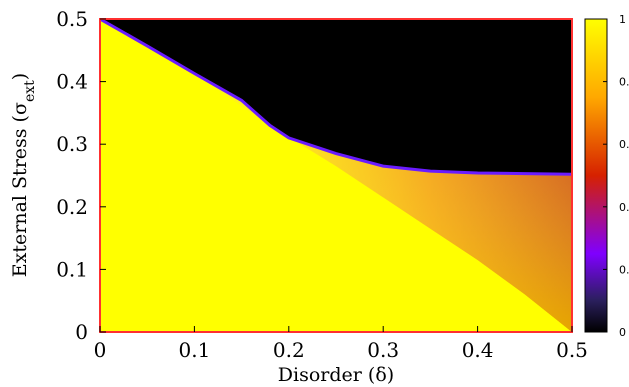 This screenshot has height=387, width=629. What do you see at coordinates (72, 82) in the screenshot?
I see `y-tick-label: 0.4` at bounding box center [72, 82].